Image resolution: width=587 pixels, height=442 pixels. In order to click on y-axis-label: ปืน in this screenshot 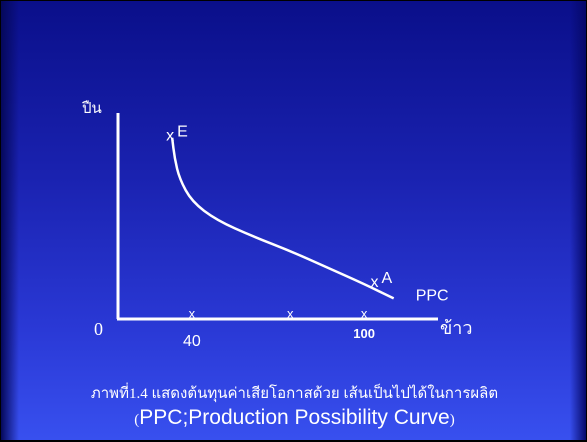, I will do `click(91, 108)`.